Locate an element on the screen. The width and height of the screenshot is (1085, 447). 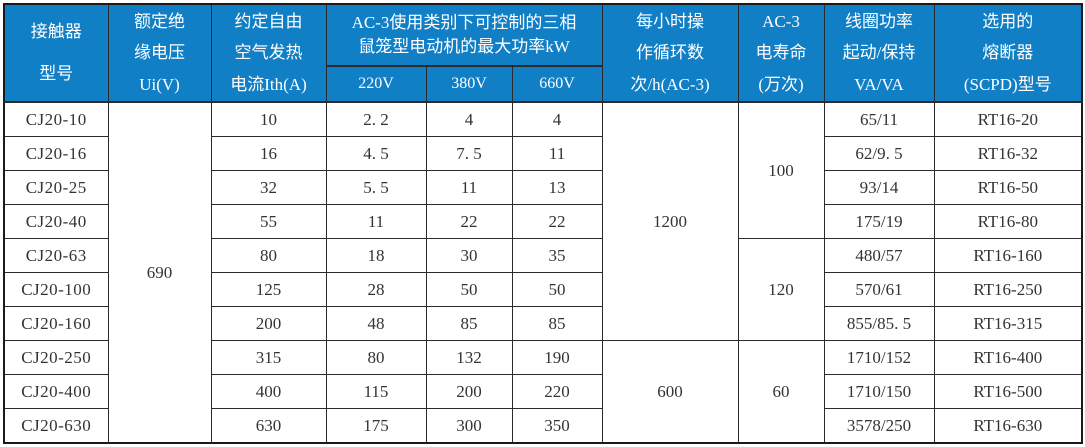
cell-power-660v: 22 is located at coordinates (557, 221).